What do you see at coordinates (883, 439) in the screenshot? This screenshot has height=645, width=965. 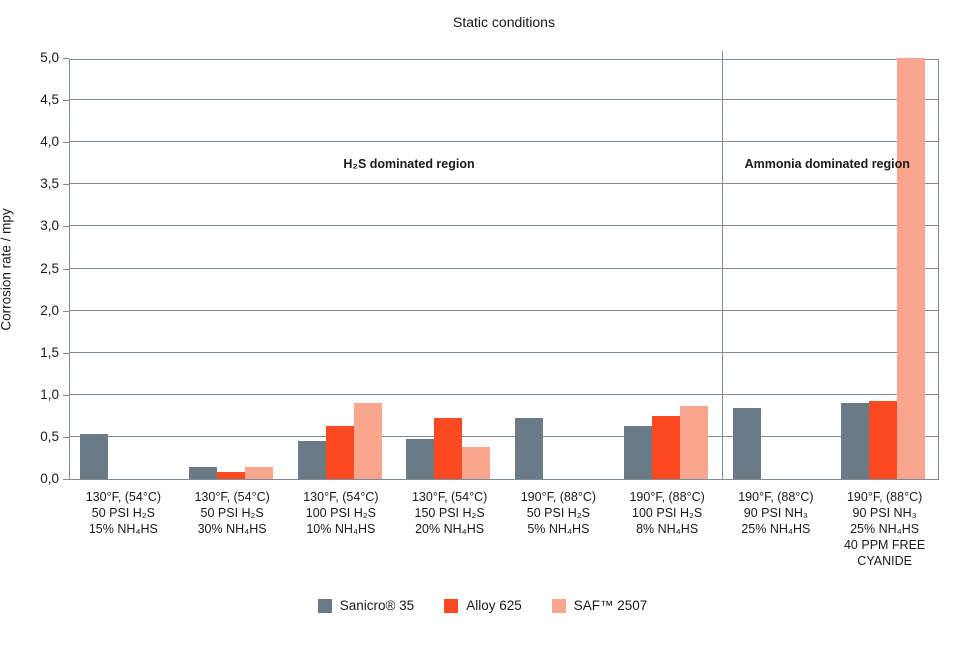 I see `bar-alloy-625-cat8` at bounding box center [883, 439].